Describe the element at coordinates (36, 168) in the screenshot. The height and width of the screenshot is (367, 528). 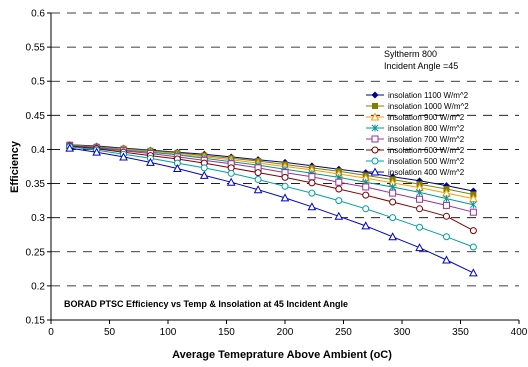
I see `y-tick-labels: 0.15 0.2 0.25 0.3 0.35 0.4 0.45 0.5 0.55 0.6` at that location.